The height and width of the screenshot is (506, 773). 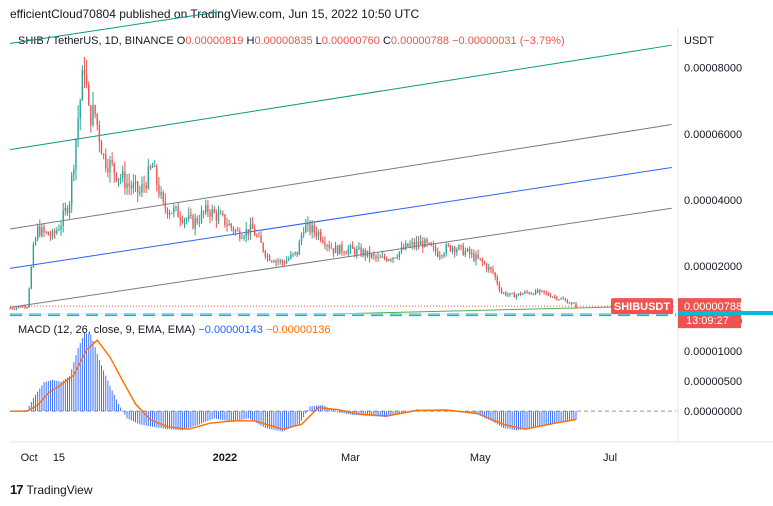 I want to click on price-badge-value: 0.00000788, so click(x=713, y=307).